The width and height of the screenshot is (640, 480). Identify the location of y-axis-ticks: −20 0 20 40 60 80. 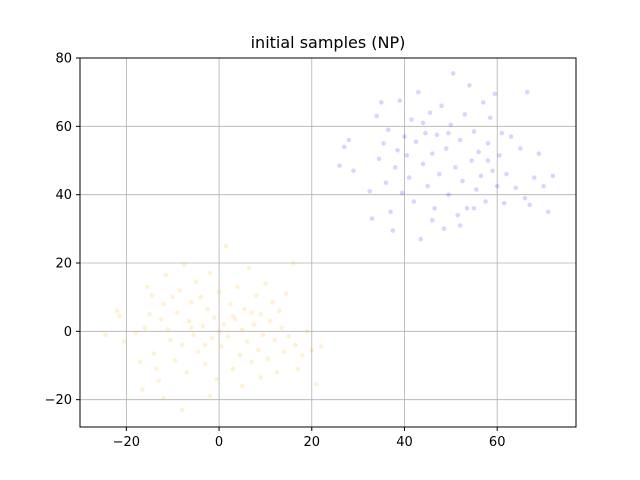
(62, 230).